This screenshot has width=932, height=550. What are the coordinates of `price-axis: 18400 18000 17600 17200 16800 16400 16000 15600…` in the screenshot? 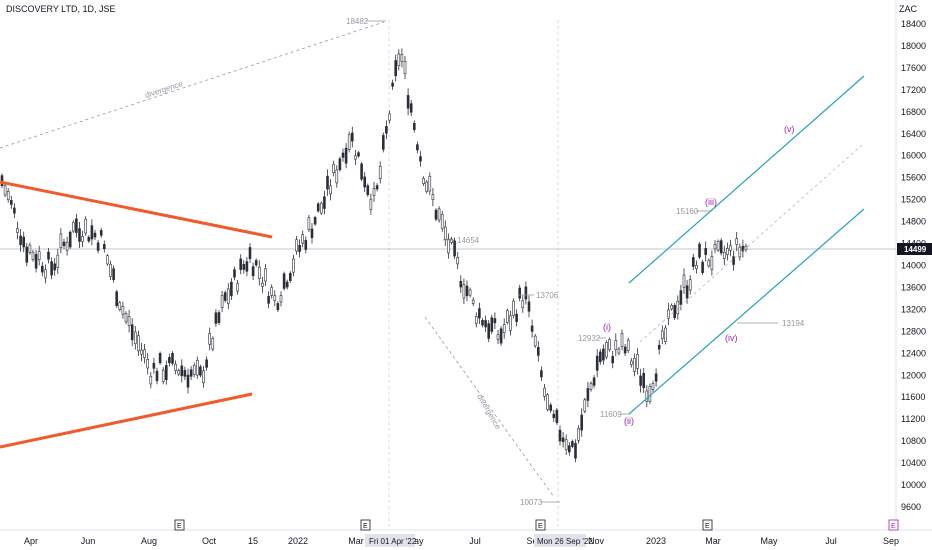 It's located at (913, 265).